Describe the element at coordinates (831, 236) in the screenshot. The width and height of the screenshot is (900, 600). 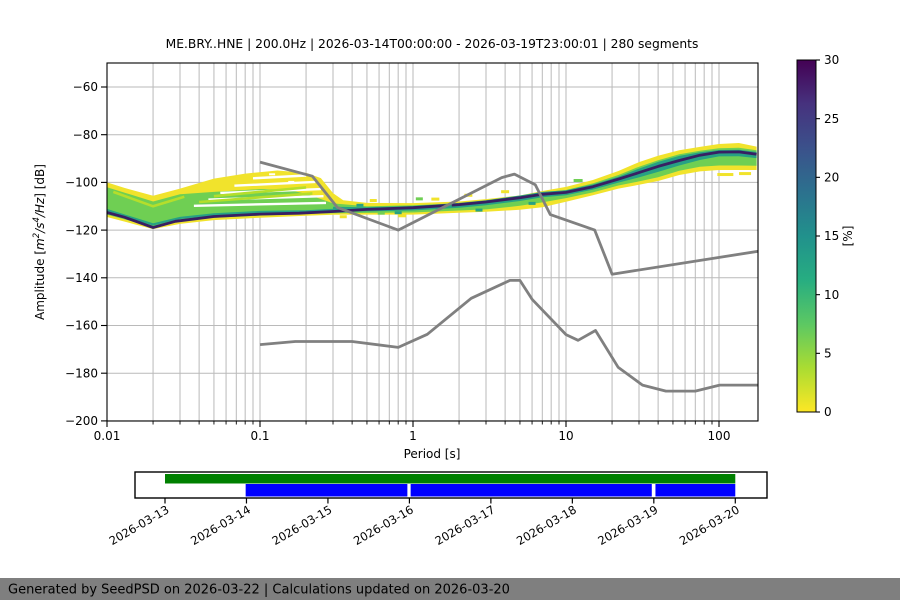
I see `colorbar-tick-label: 15` at that location.